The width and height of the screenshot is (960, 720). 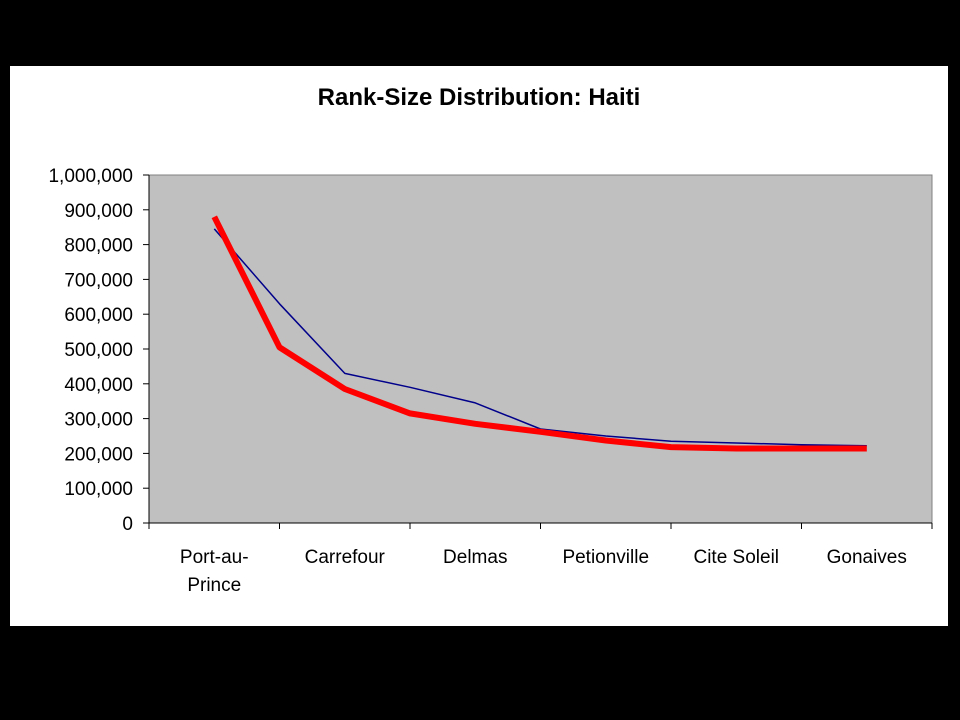 What do you see at coordinates (479, 97) in the screenshot?
I see `chart-title: Rank-Size Distribution: Haiti` at bounding box center [479, 97].